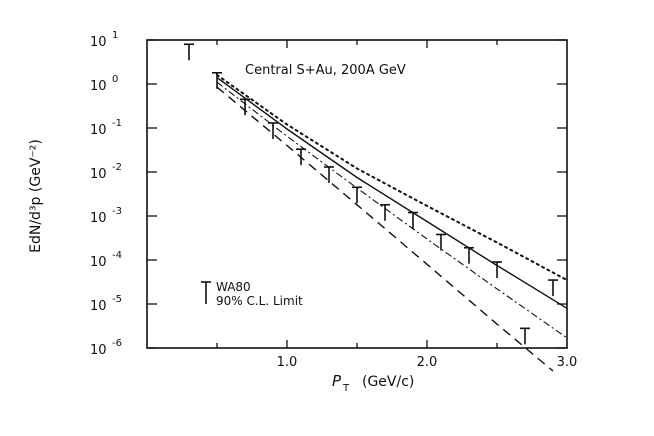 This screenshot has height=436, width=654. Describe the element at coordinates (117, 211) in the screenshot. I see `y-tick-label-exponent: -3` at that location.